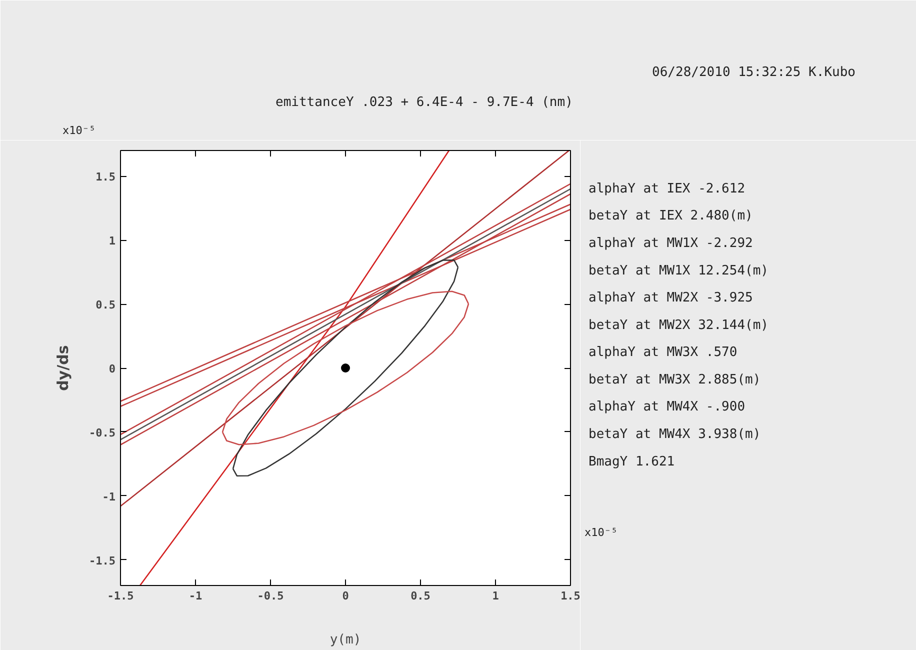 This screenshot has width=916, height=650. What do you see at coordinates (496, 596) in the screenshot?
I see `x-tick-label: 1` at bounding box center [496, 596].